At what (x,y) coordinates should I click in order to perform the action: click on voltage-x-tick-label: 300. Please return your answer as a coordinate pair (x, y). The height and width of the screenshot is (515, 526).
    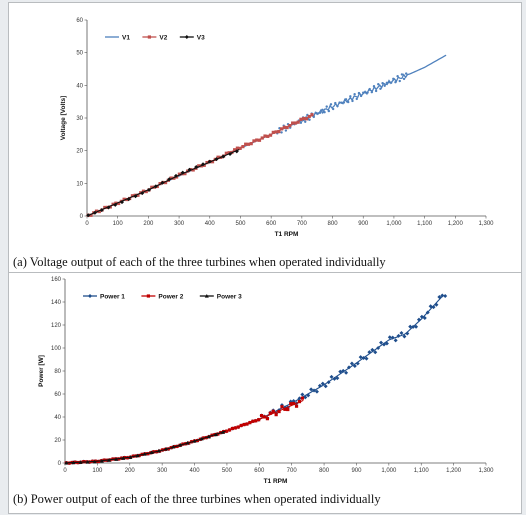
    Looking at the image, I should click on (179, 224).